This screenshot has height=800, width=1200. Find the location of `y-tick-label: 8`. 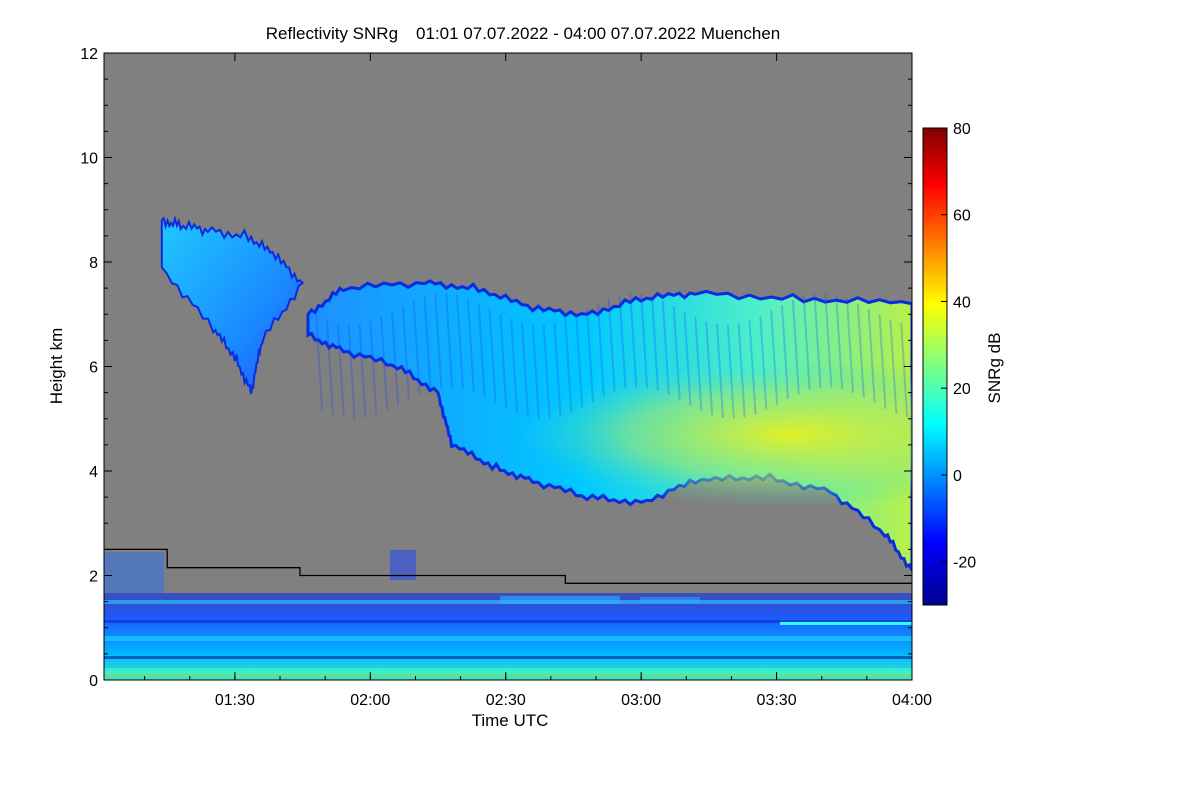

y-tick-label: 8 is located at coordinates (93, 263).